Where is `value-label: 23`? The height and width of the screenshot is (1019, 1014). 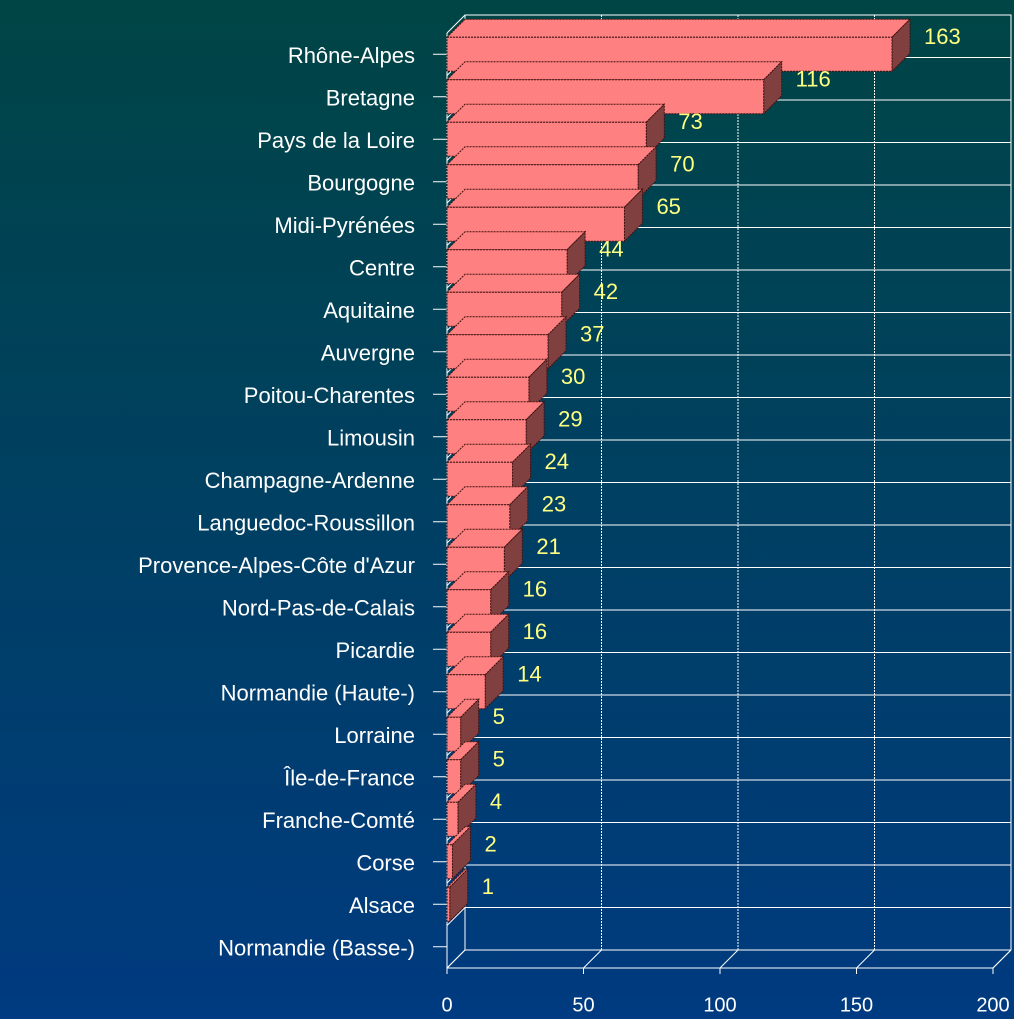
value-label: 23 is located at coordinates (554, 504).